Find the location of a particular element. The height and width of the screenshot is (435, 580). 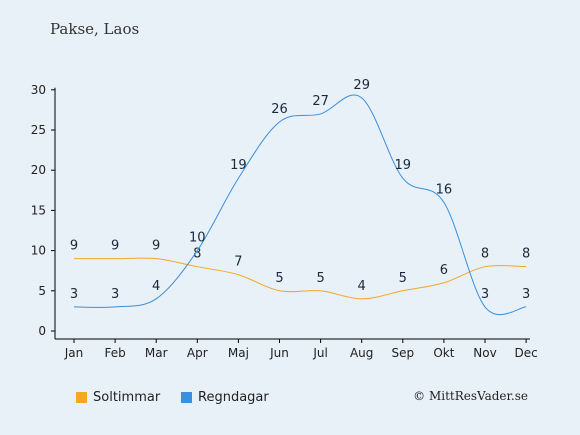

y-tick-label: 25 is located at coordinates (38, 130).